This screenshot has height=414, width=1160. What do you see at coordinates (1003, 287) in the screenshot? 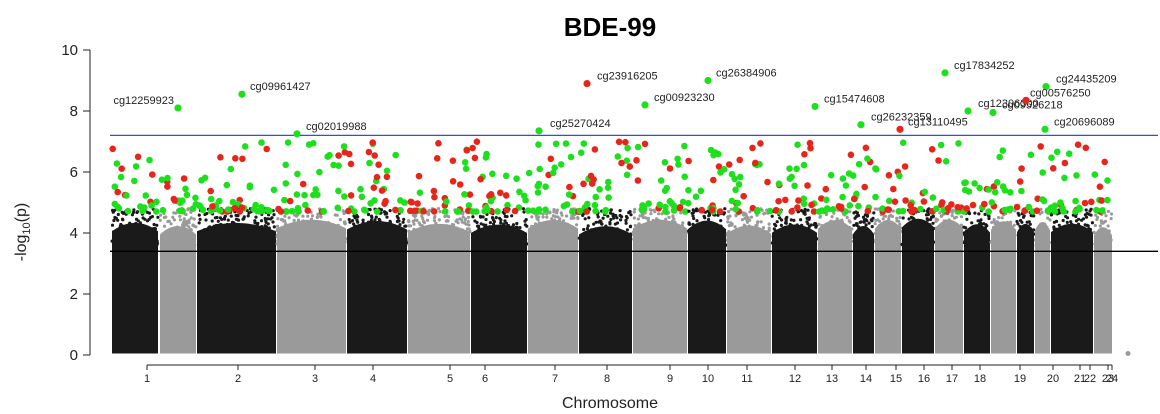
I see `chromosome-20-band` at bounding box center [1003, 287].